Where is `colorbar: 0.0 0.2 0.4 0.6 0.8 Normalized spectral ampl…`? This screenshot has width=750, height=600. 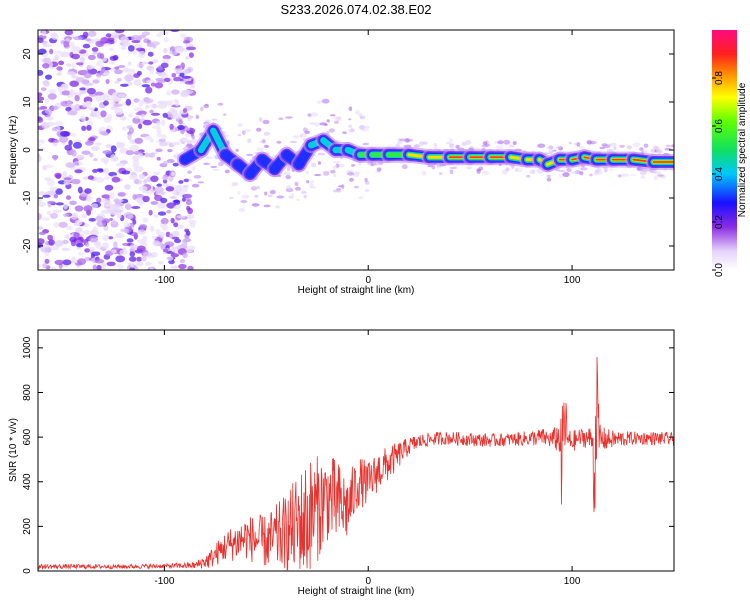 colorbar: 0.0 0.2 0.4 0.6 0.8 Normalized spectral ampl… is located at coordinates (730, 153).